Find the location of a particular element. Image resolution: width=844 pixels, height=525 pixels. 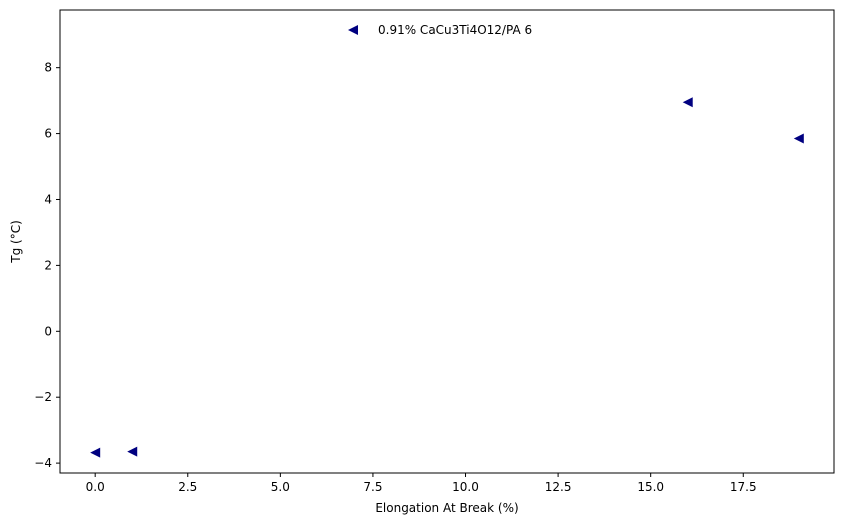

x-tick-label: 12.5 is located at coordinates (558, 487).